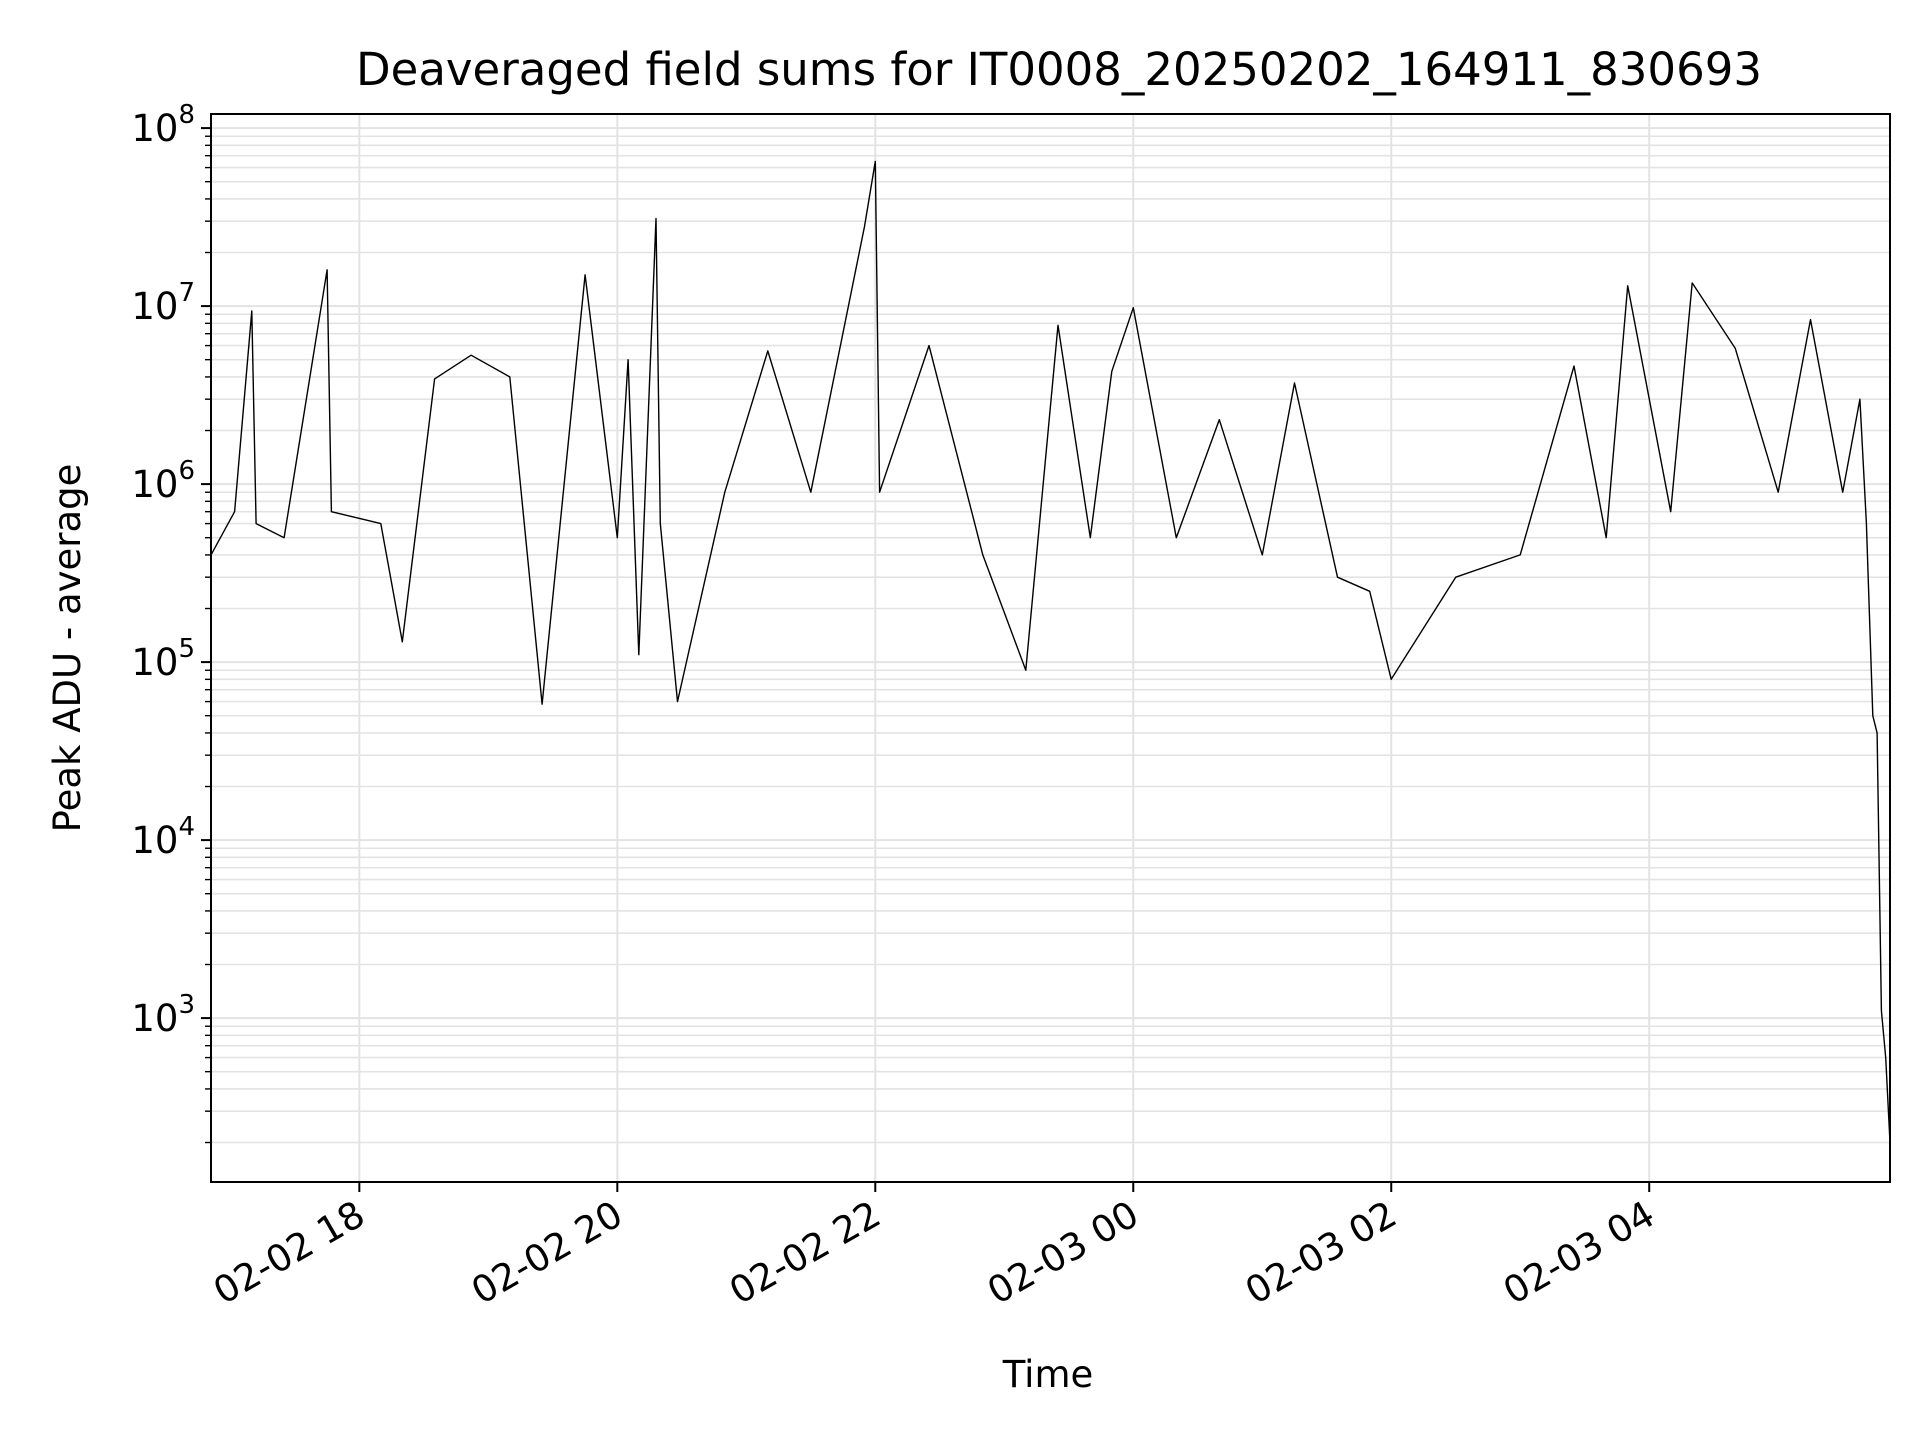 The width and height of the screenshot is (1920, 1440). I want to click on y-tick-label: 10⁵, so click(163, 659).